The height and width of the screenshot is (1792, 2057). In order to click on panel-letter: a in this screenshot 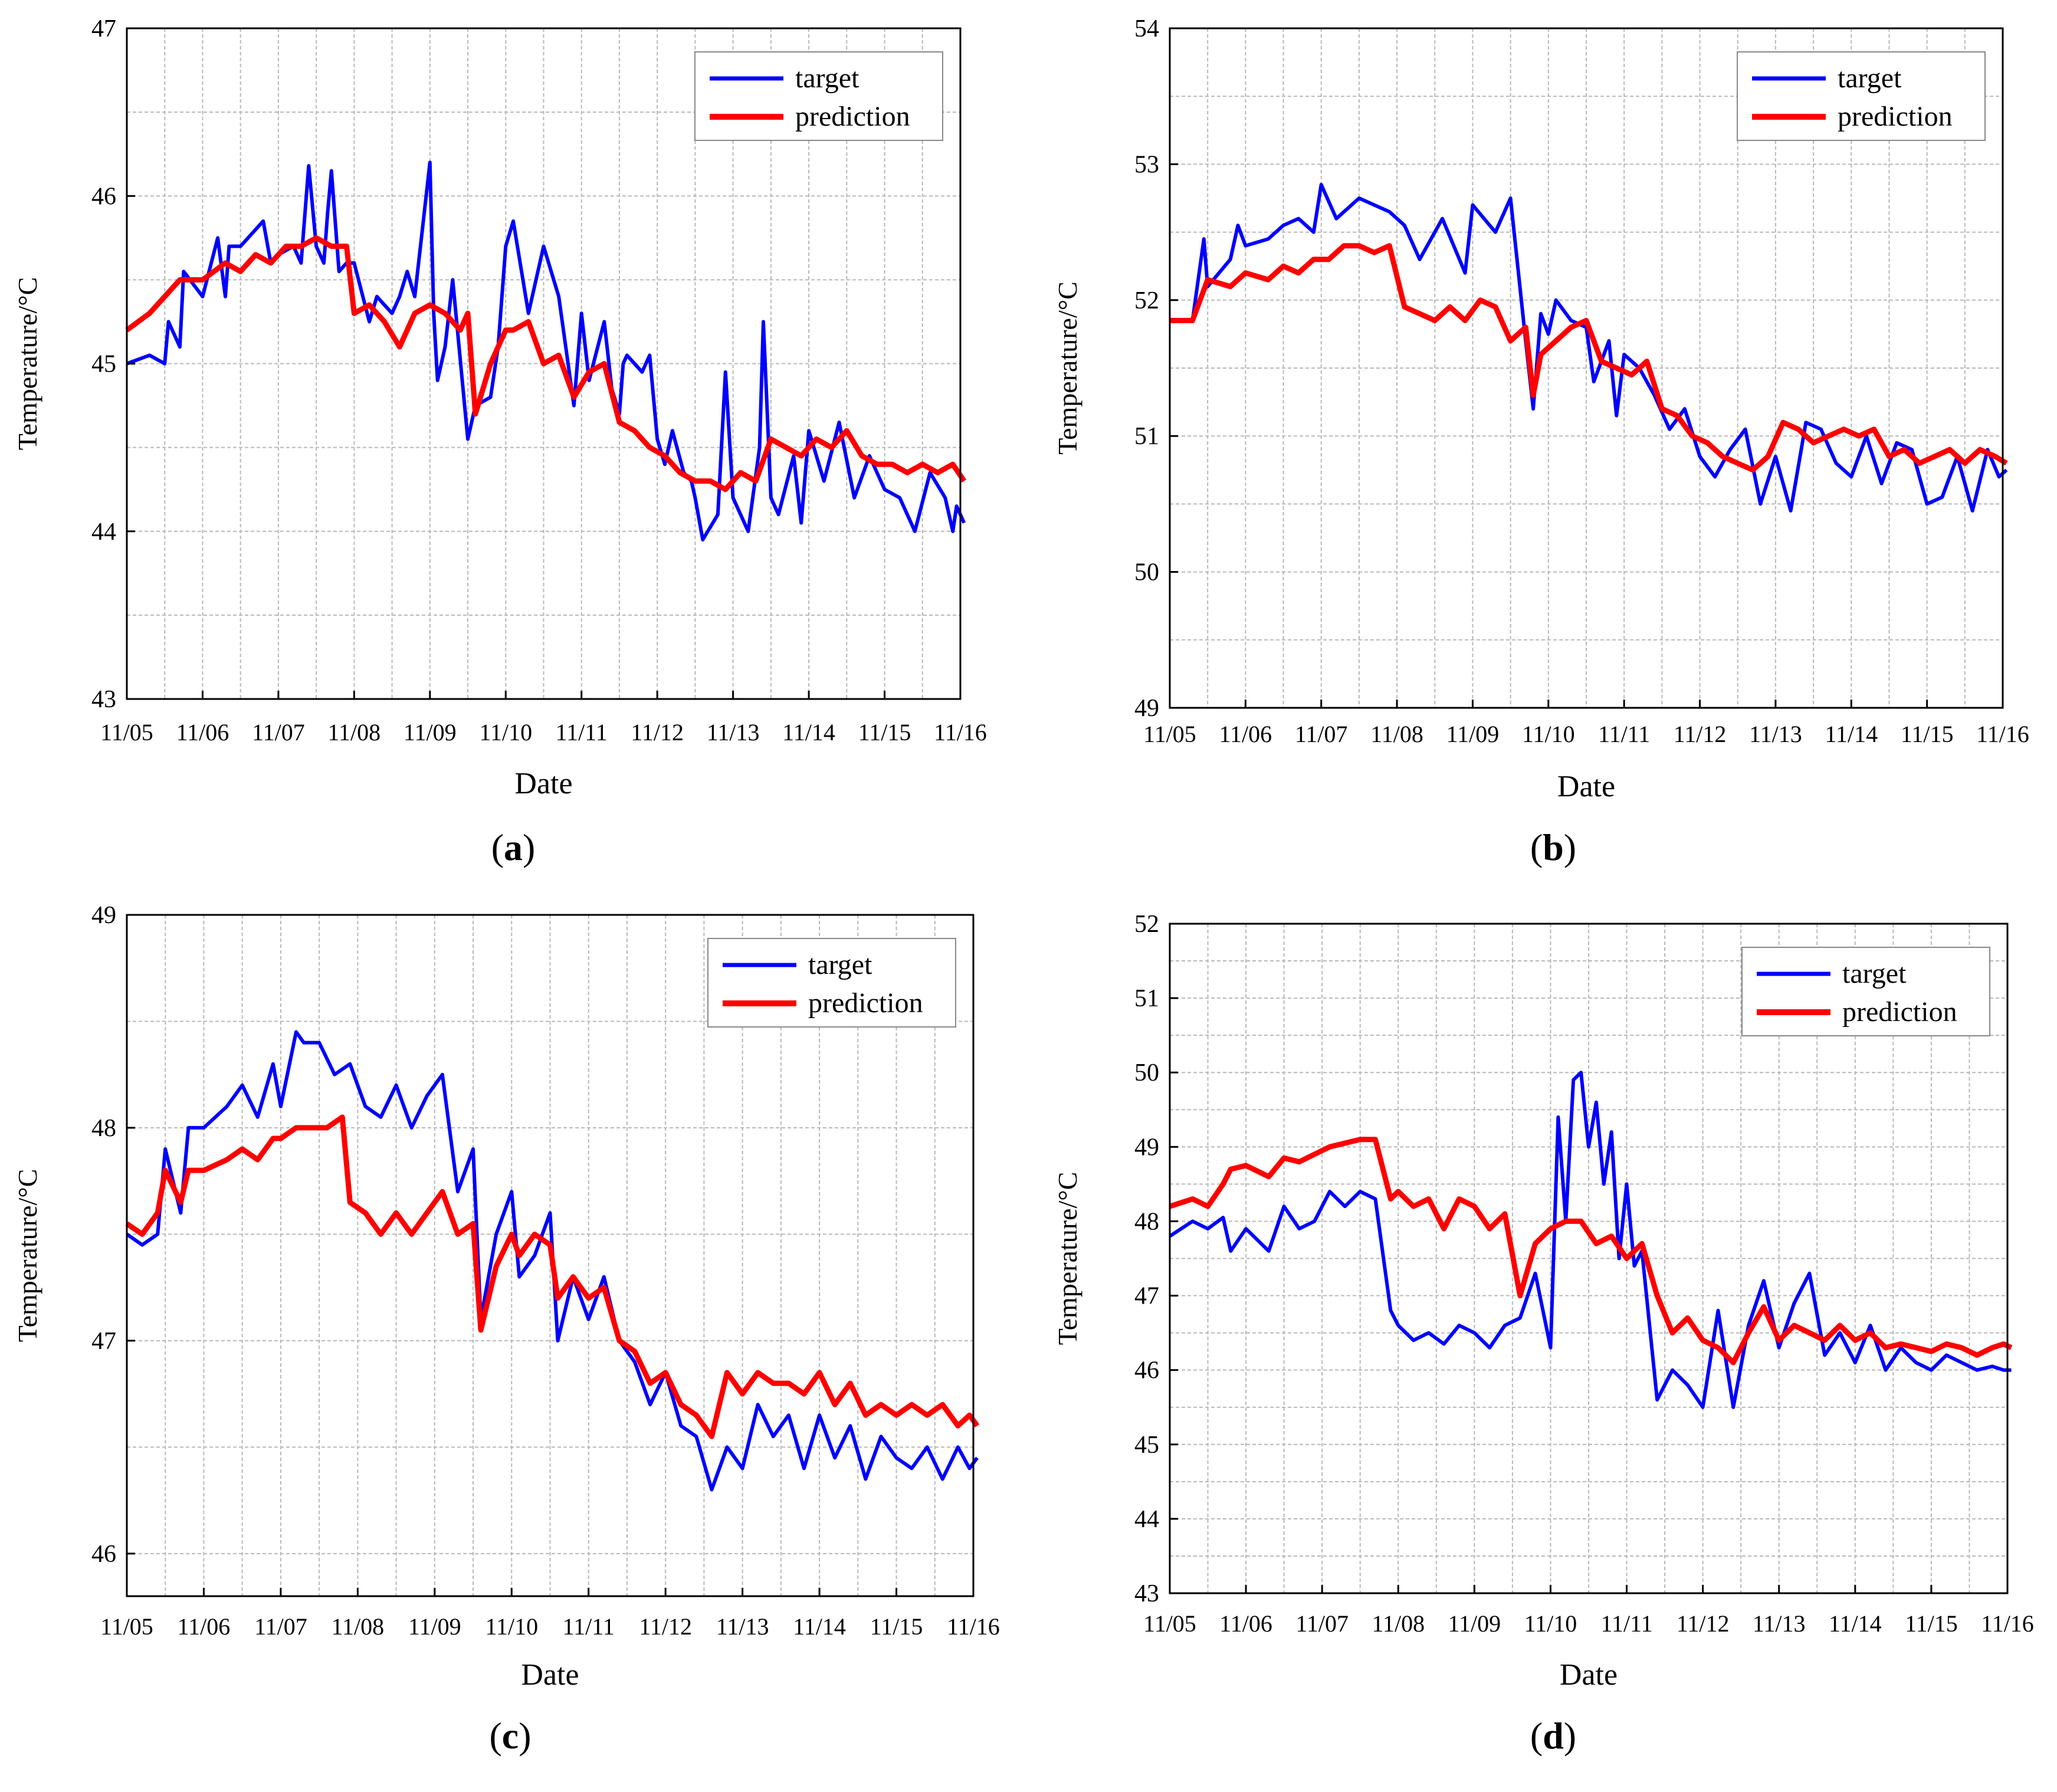, I will do `click(513, 847)`.